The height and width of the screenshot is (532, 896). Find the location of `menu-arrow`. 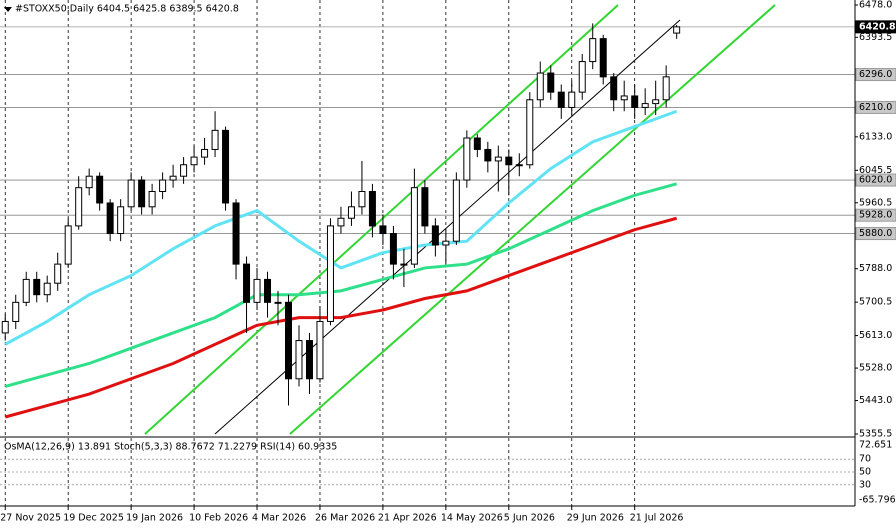

menu-arrow is located at coordinates (8, 9).